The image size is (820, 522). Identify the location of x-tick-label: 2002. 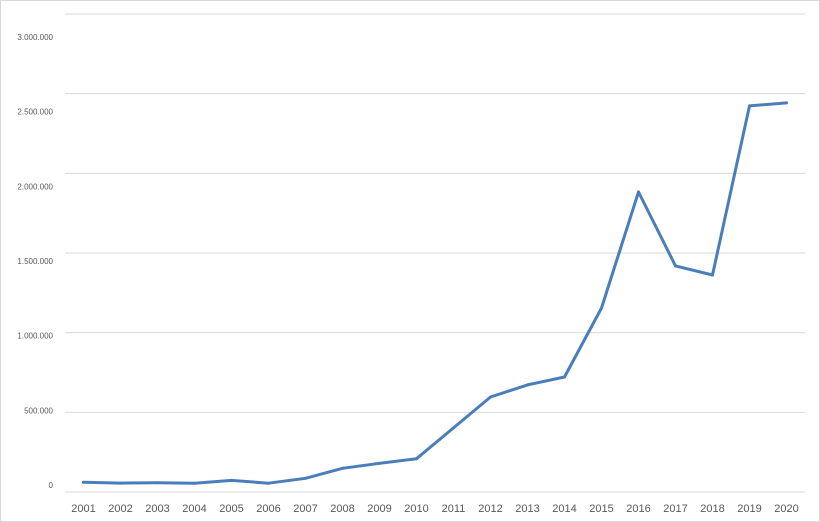
(120, 509).